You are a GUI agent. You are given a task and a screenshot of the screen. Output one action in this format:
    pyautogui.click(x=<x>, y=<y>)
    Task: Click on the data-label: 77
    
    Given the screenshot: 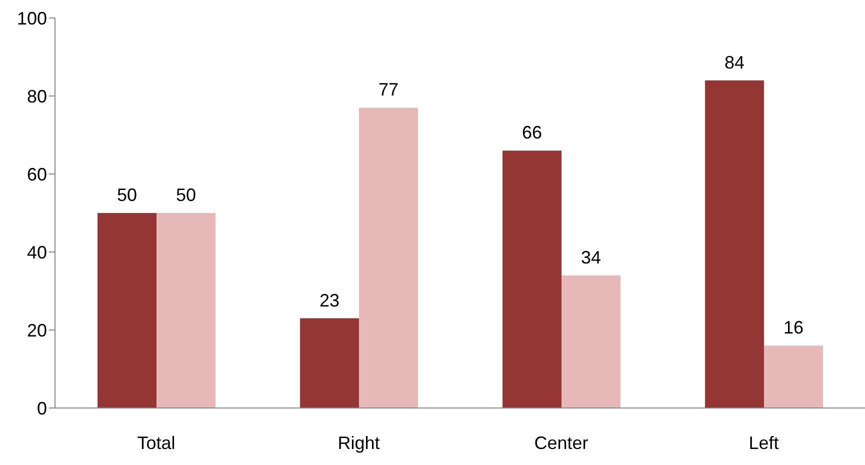 What is the action you would take?
    pyautogui.click(x=388, y=90)
    